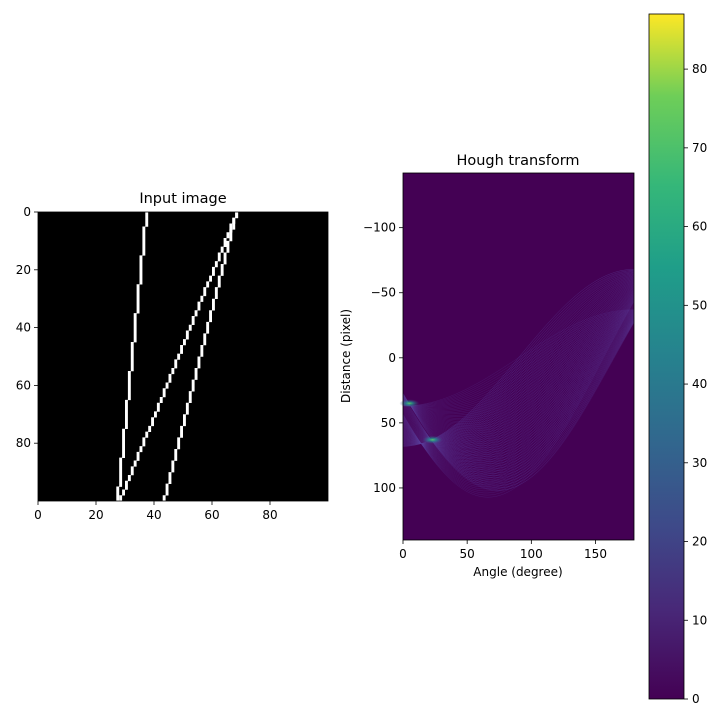  What do you see at coordinates (503, 550) in the screenshot?
I see `hough-x-axis: 0 50 100 150` at bounding box center [503, 550].